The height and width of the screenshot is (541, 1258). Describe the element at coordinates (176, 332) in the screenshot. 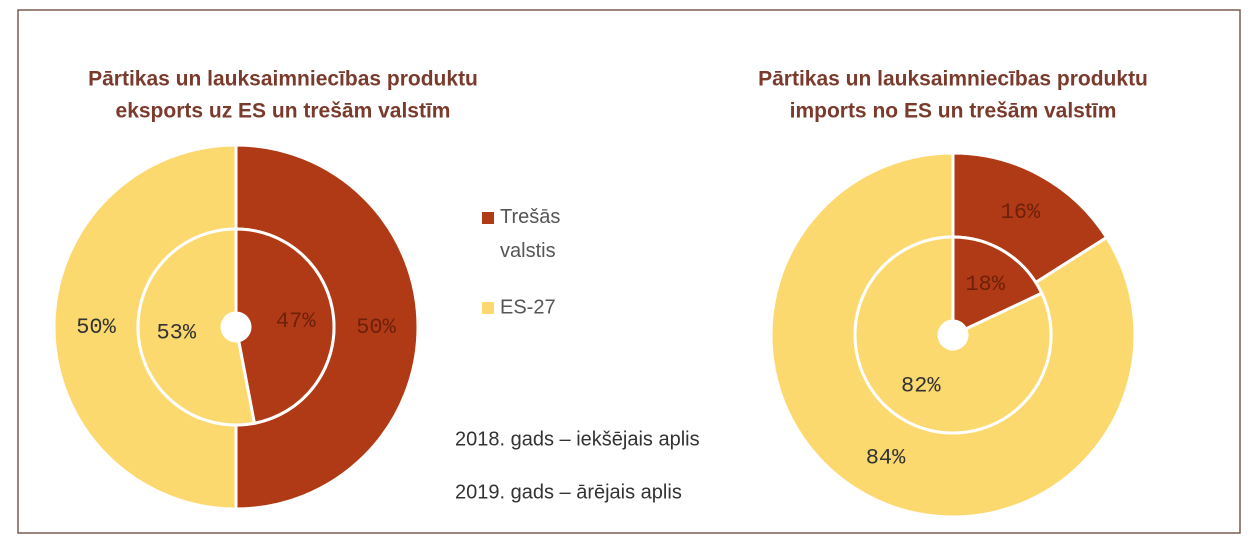

I see `data-label: 53%` at that location.